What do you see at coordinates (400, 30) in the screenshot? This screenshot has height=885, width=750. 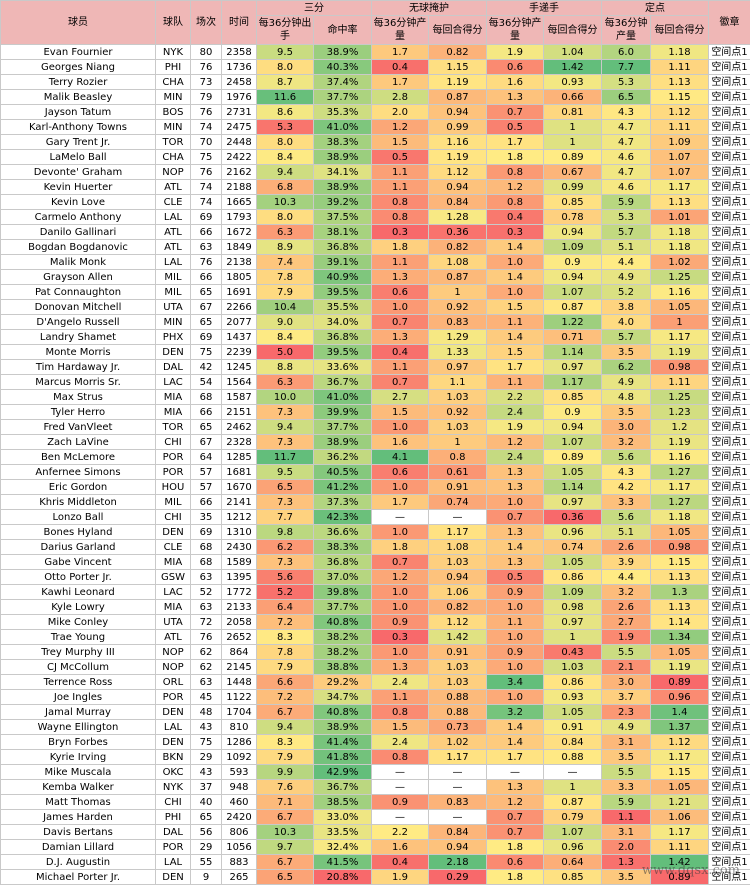 I see `col-header-open-pts36: 每36分钟产量` at bounding box center [400, 30].